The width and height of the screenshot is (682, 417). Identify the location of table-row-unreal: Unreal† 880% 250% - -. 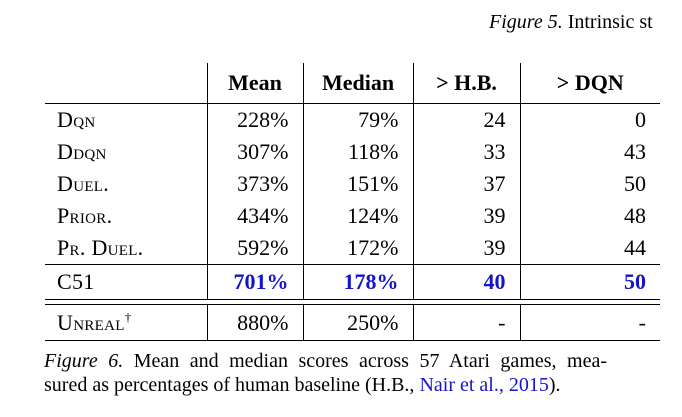
(352, 322).